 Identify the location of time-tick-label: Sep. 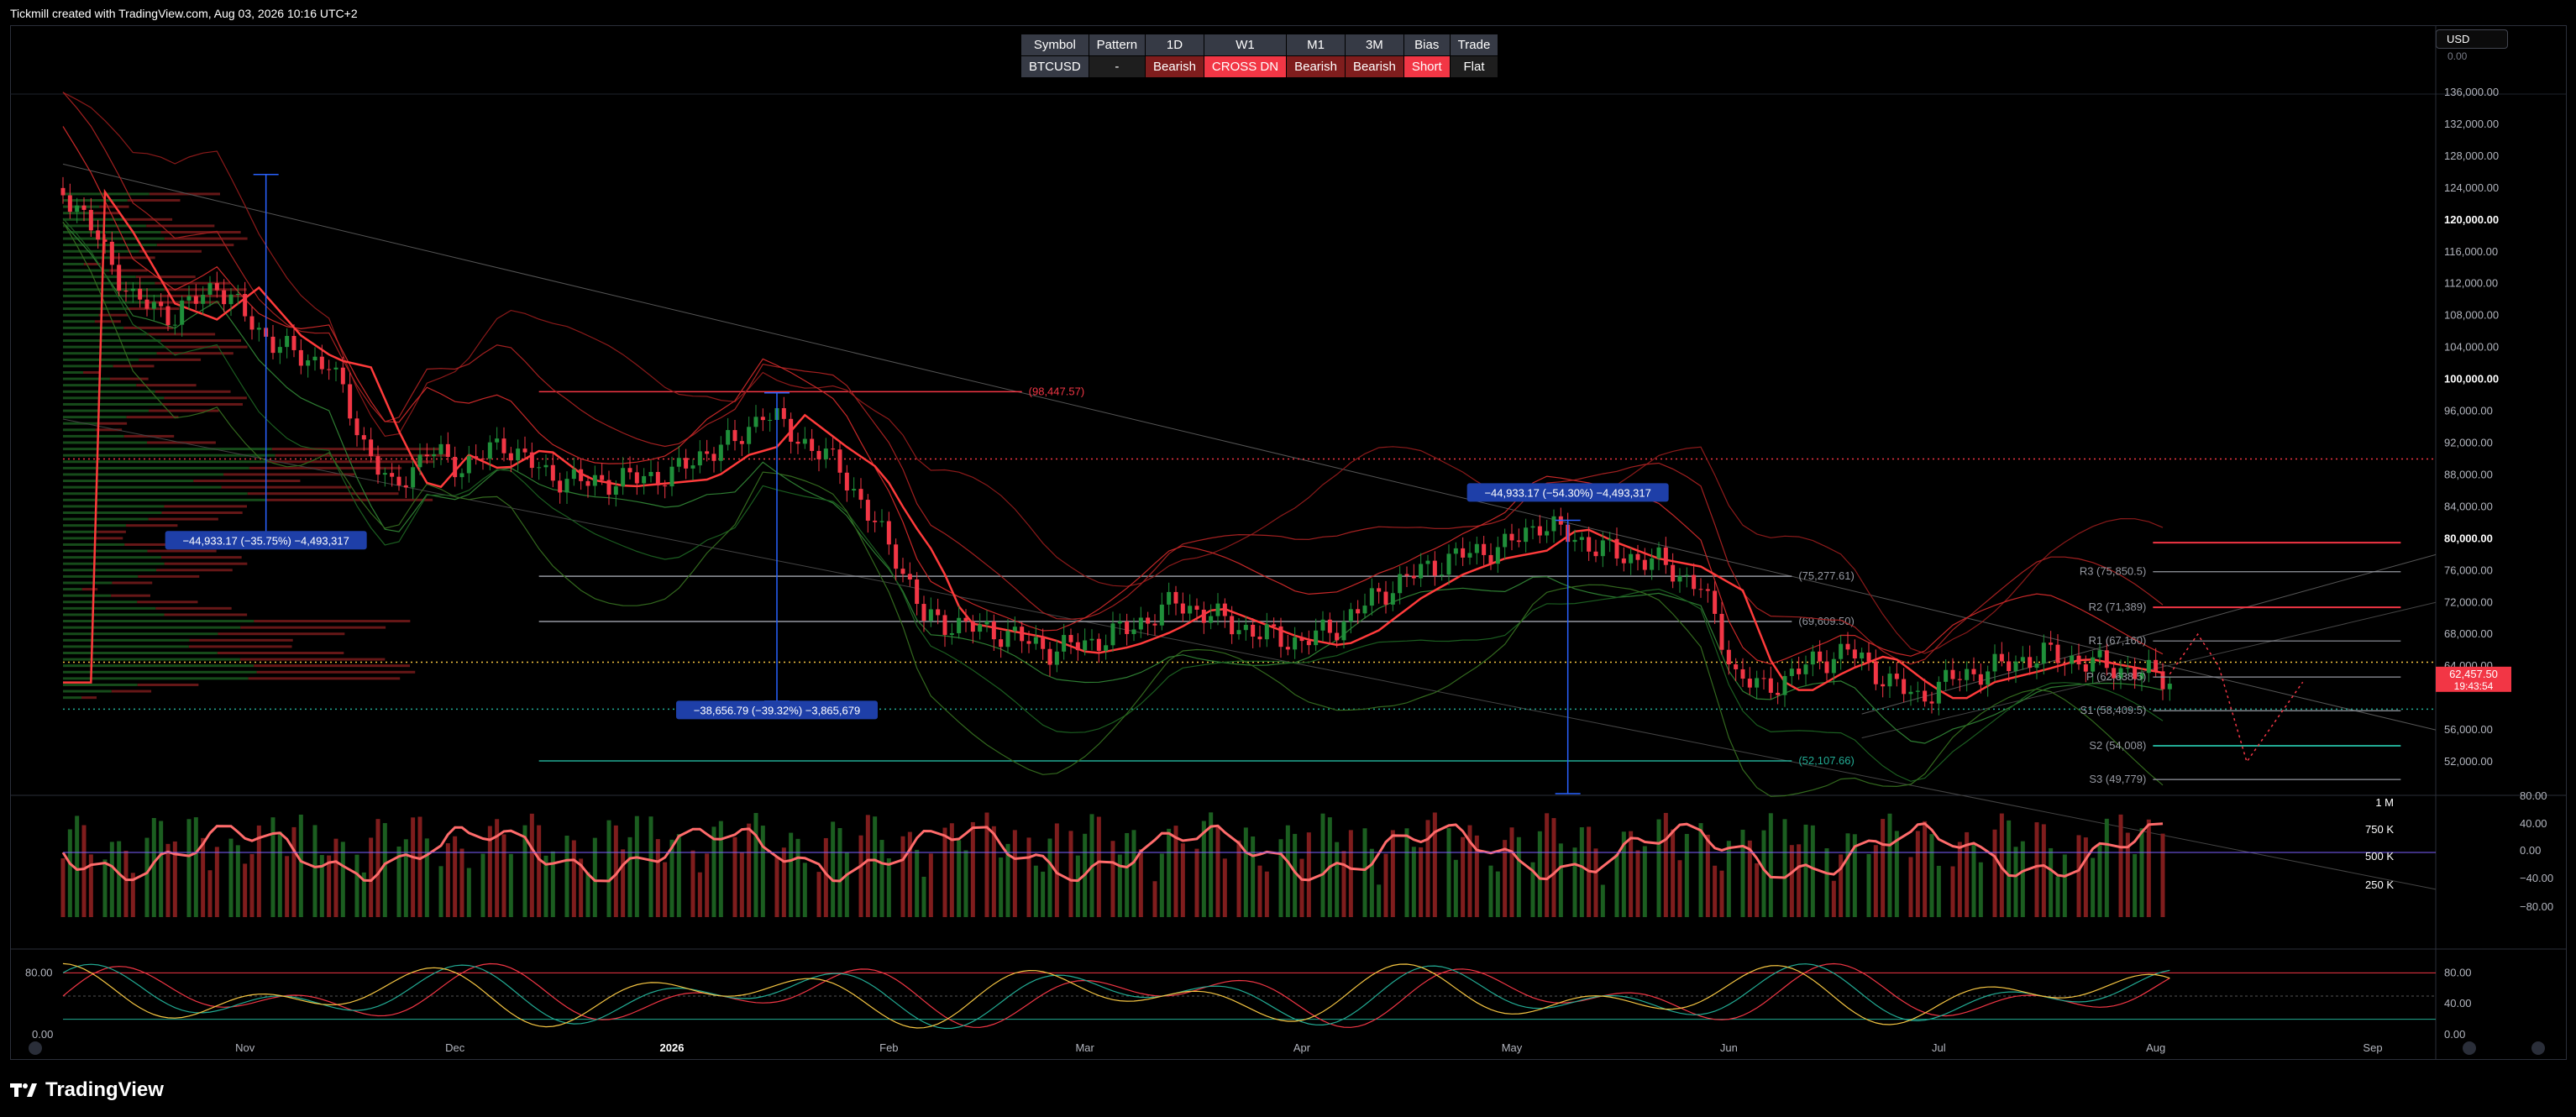
(2372, 1048).